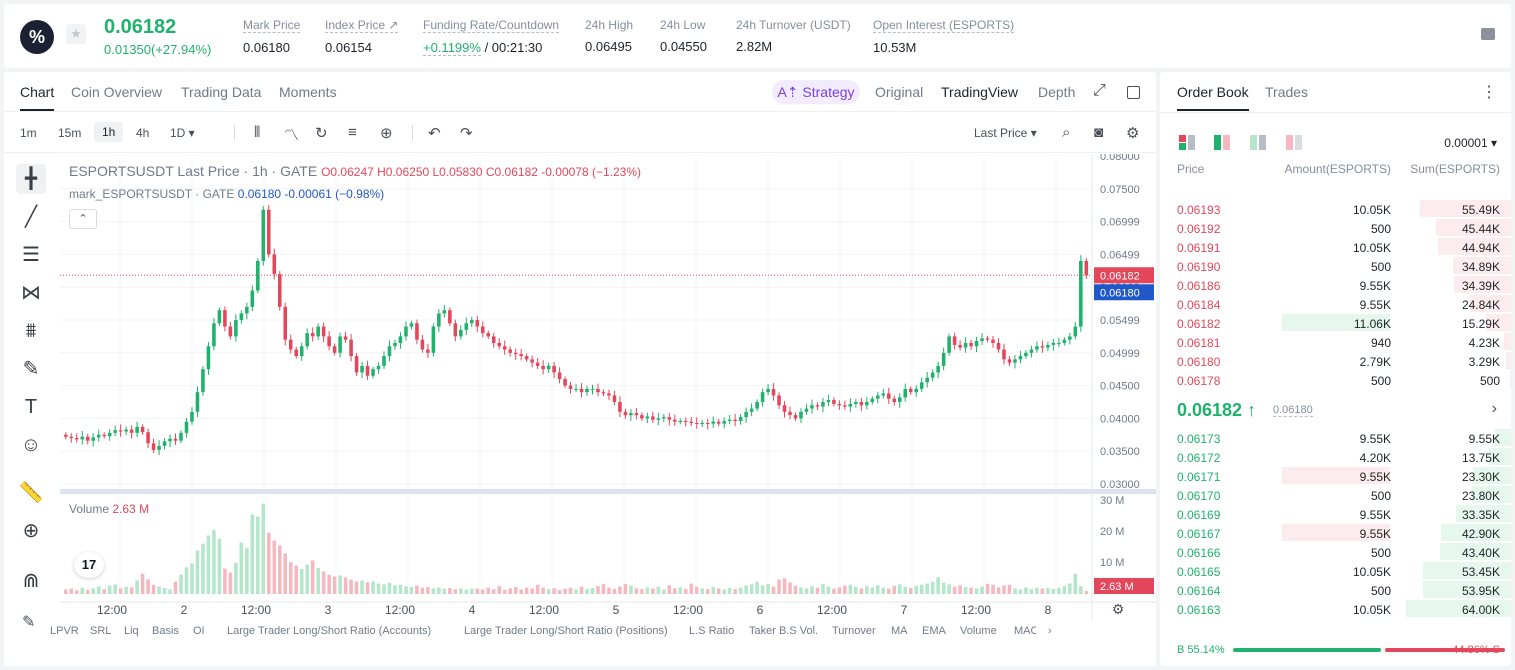  Describe the element at coordinates (31, 369) in the screenshot. I see `brush-icon: ✎` at that location.